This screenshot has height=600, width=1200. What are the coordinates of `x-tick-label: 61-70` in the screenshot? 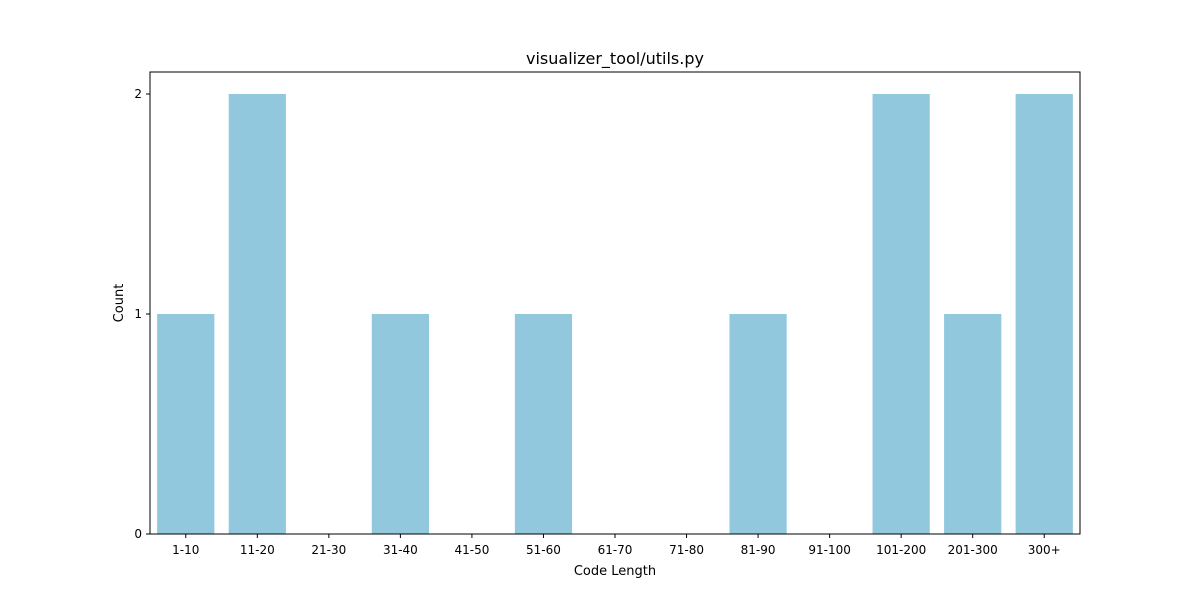 It's located at (615, 550).